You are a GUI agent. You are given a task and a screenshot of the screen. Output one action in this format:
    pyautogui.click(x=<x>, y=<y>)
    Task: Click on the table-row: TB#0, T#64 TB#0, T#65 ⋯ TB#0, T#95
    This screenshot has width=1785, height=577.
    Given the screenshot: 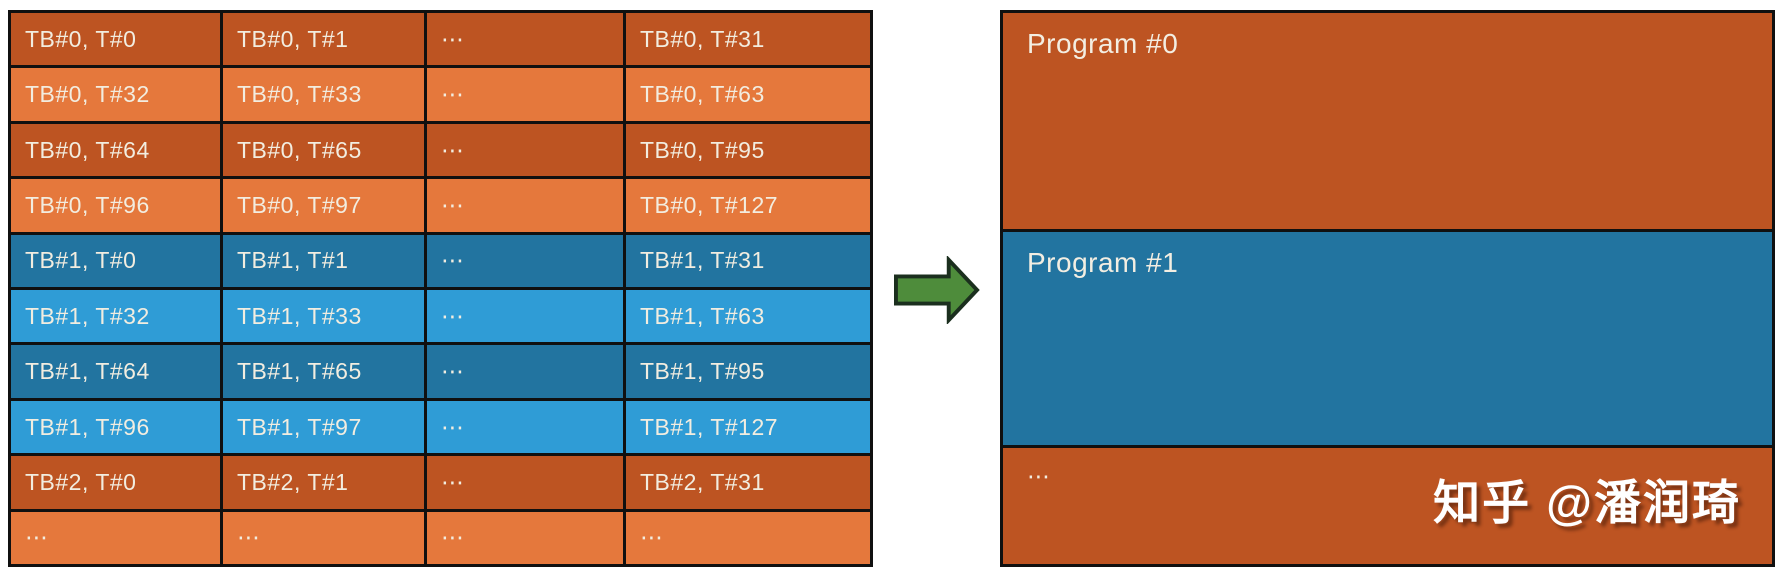 What is the action you would take?
    pyautogui.click(x=440, y=150)
    